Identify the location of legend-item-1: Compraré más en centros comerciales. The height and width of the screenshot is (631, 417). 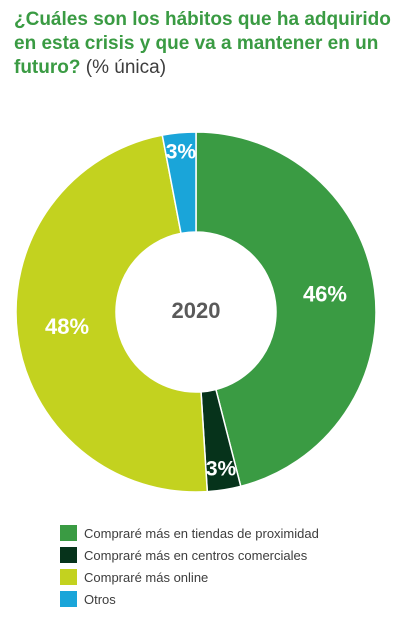
(189, 555).